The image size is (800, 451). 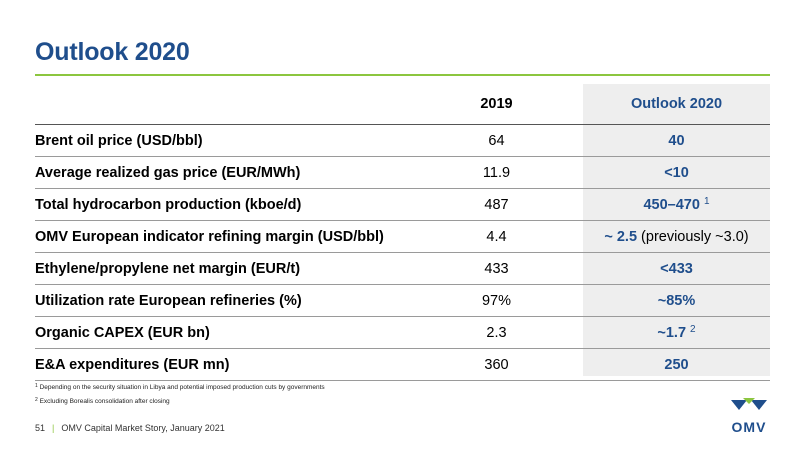 I want to click on table-row: Brent oil price (USD/bbl) 64 40, so click(x=402, y=140).